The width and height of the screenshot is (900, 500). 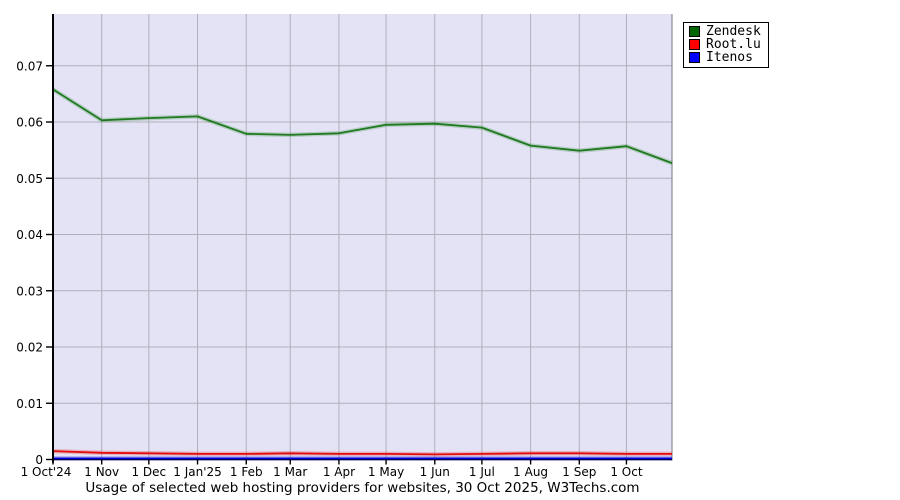 What do you see at coordinates (46, 472) in the screenshot?
I see `x-tick-label: 1 Oct'24` at bounding box center [46, 472].